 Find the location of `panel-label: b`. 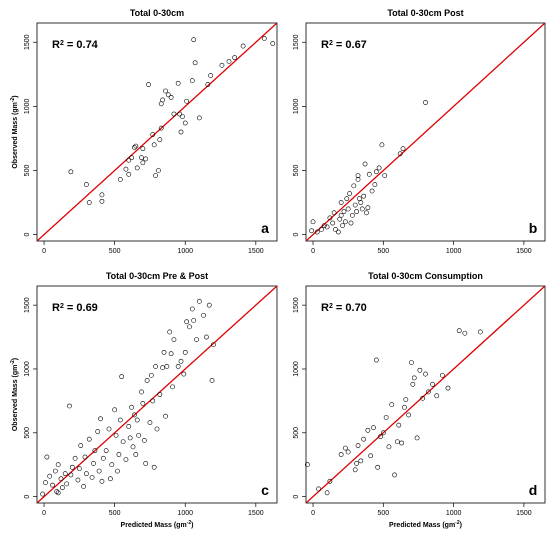

panel-label: b is located at coordinates (533, 228).